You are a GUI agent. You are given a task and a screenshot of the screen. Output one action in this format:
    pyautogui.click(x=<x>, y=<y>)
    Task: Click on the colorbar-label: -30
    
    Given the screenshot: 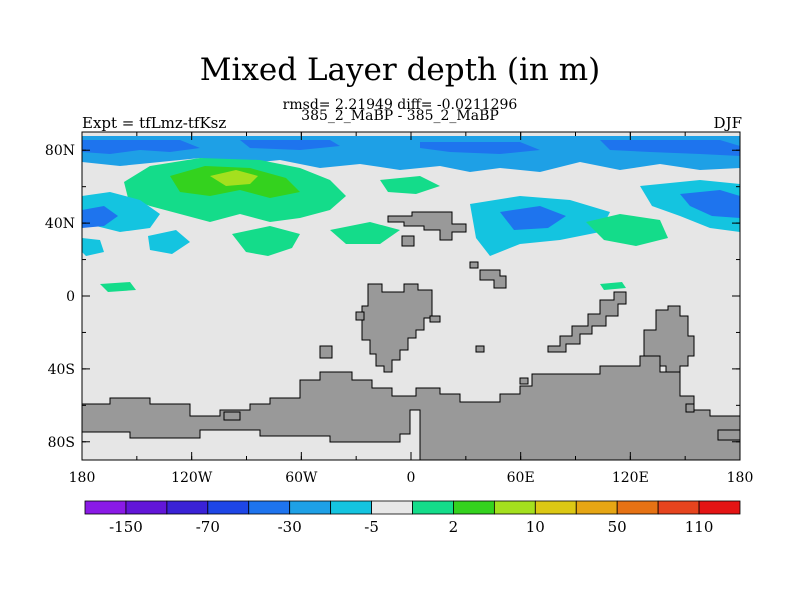 What is the action you would take?
    pyautogui.click(x=290, y=527)
    